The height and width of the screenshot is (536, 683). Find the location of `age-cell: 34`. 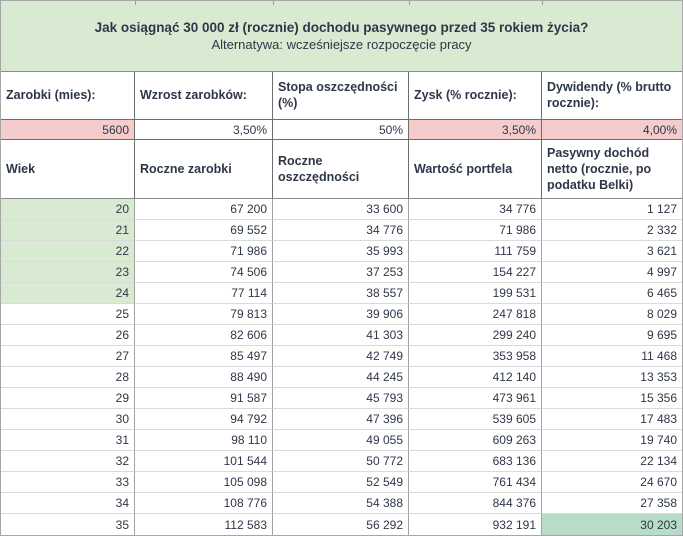

age-cell: 34 is located at coordinates (68, 503).